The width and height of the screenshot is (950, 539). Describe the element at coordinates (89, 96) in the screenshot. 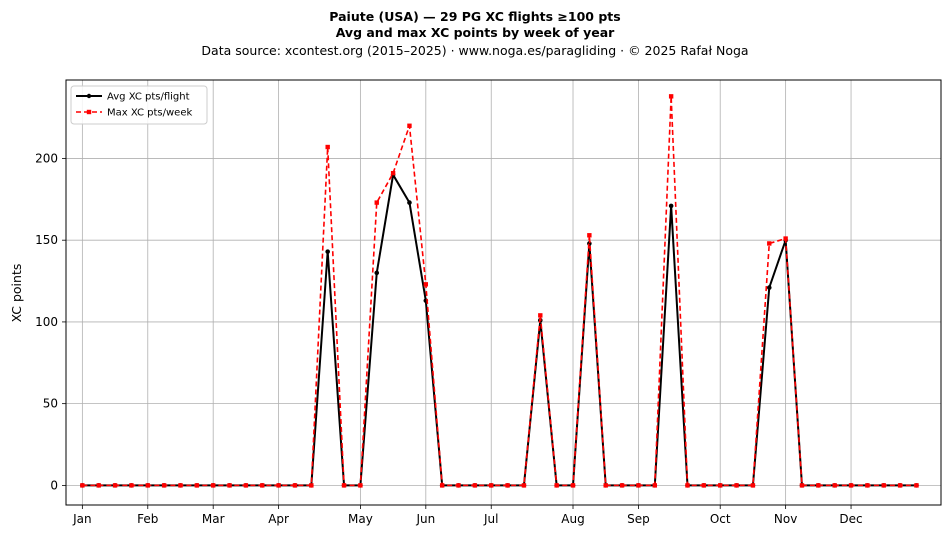

I see `legend-avg-marker` at that location.